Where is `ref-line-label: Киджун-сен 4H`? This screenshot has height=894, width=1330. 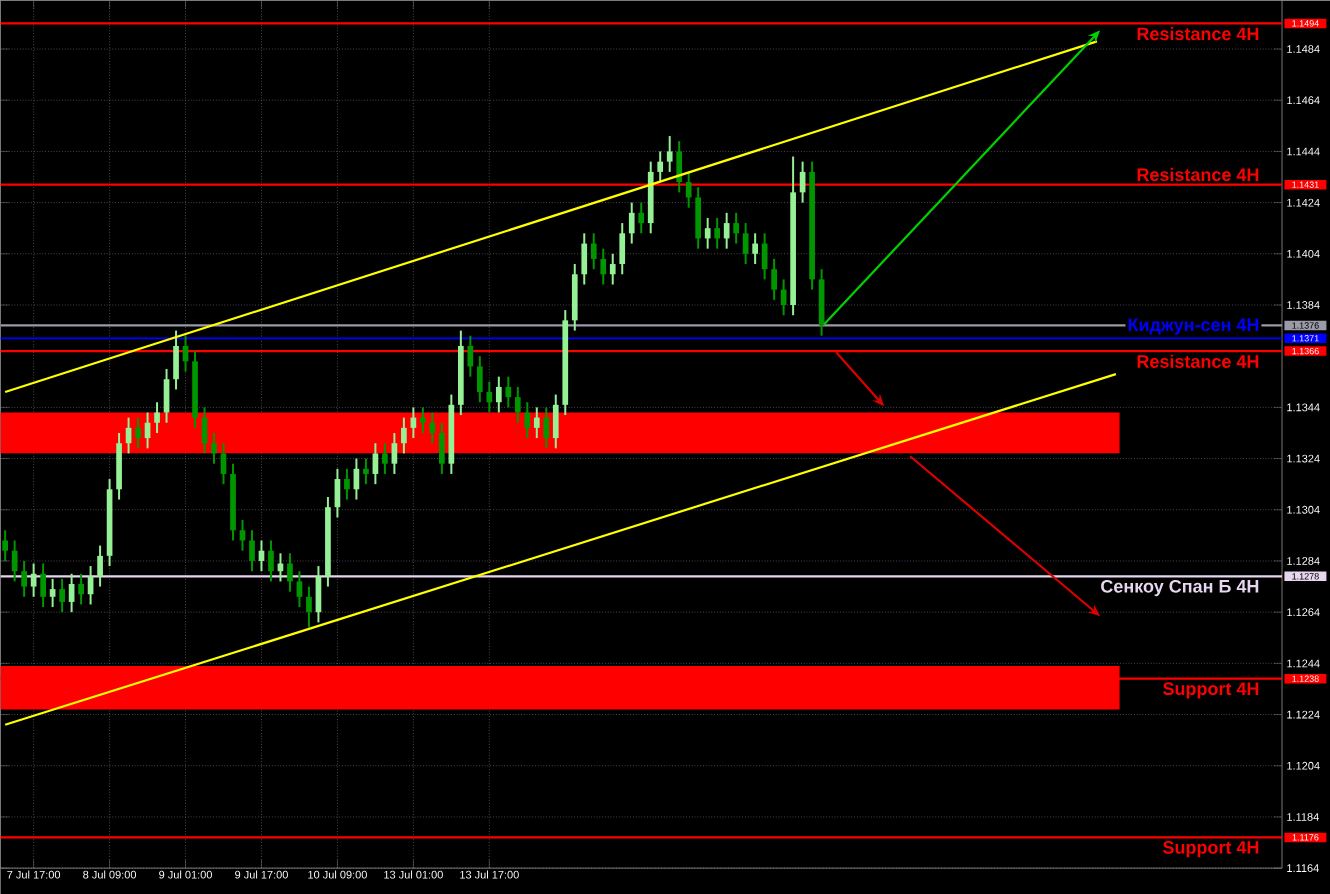
ref-line-label: Киджун-сен 4H is located at coordinates (1193, 326).